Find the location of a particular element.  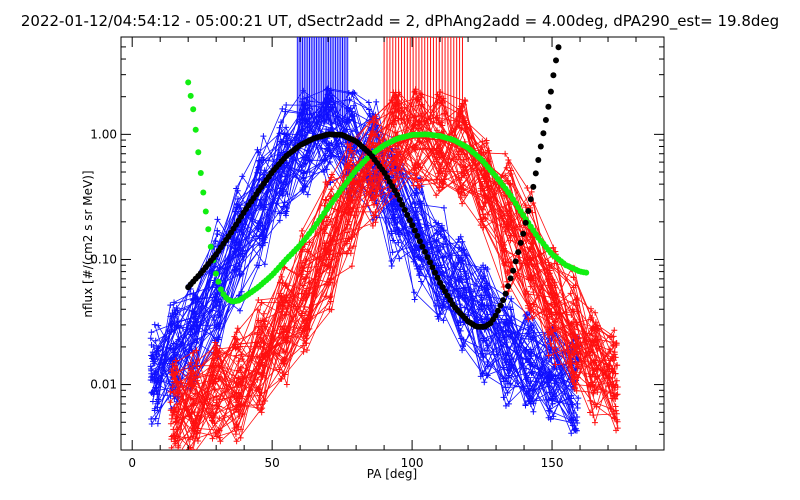

y-axis-label: nflux [#/(cm2 s sr MeV)] is located at coordinates (88, 243).